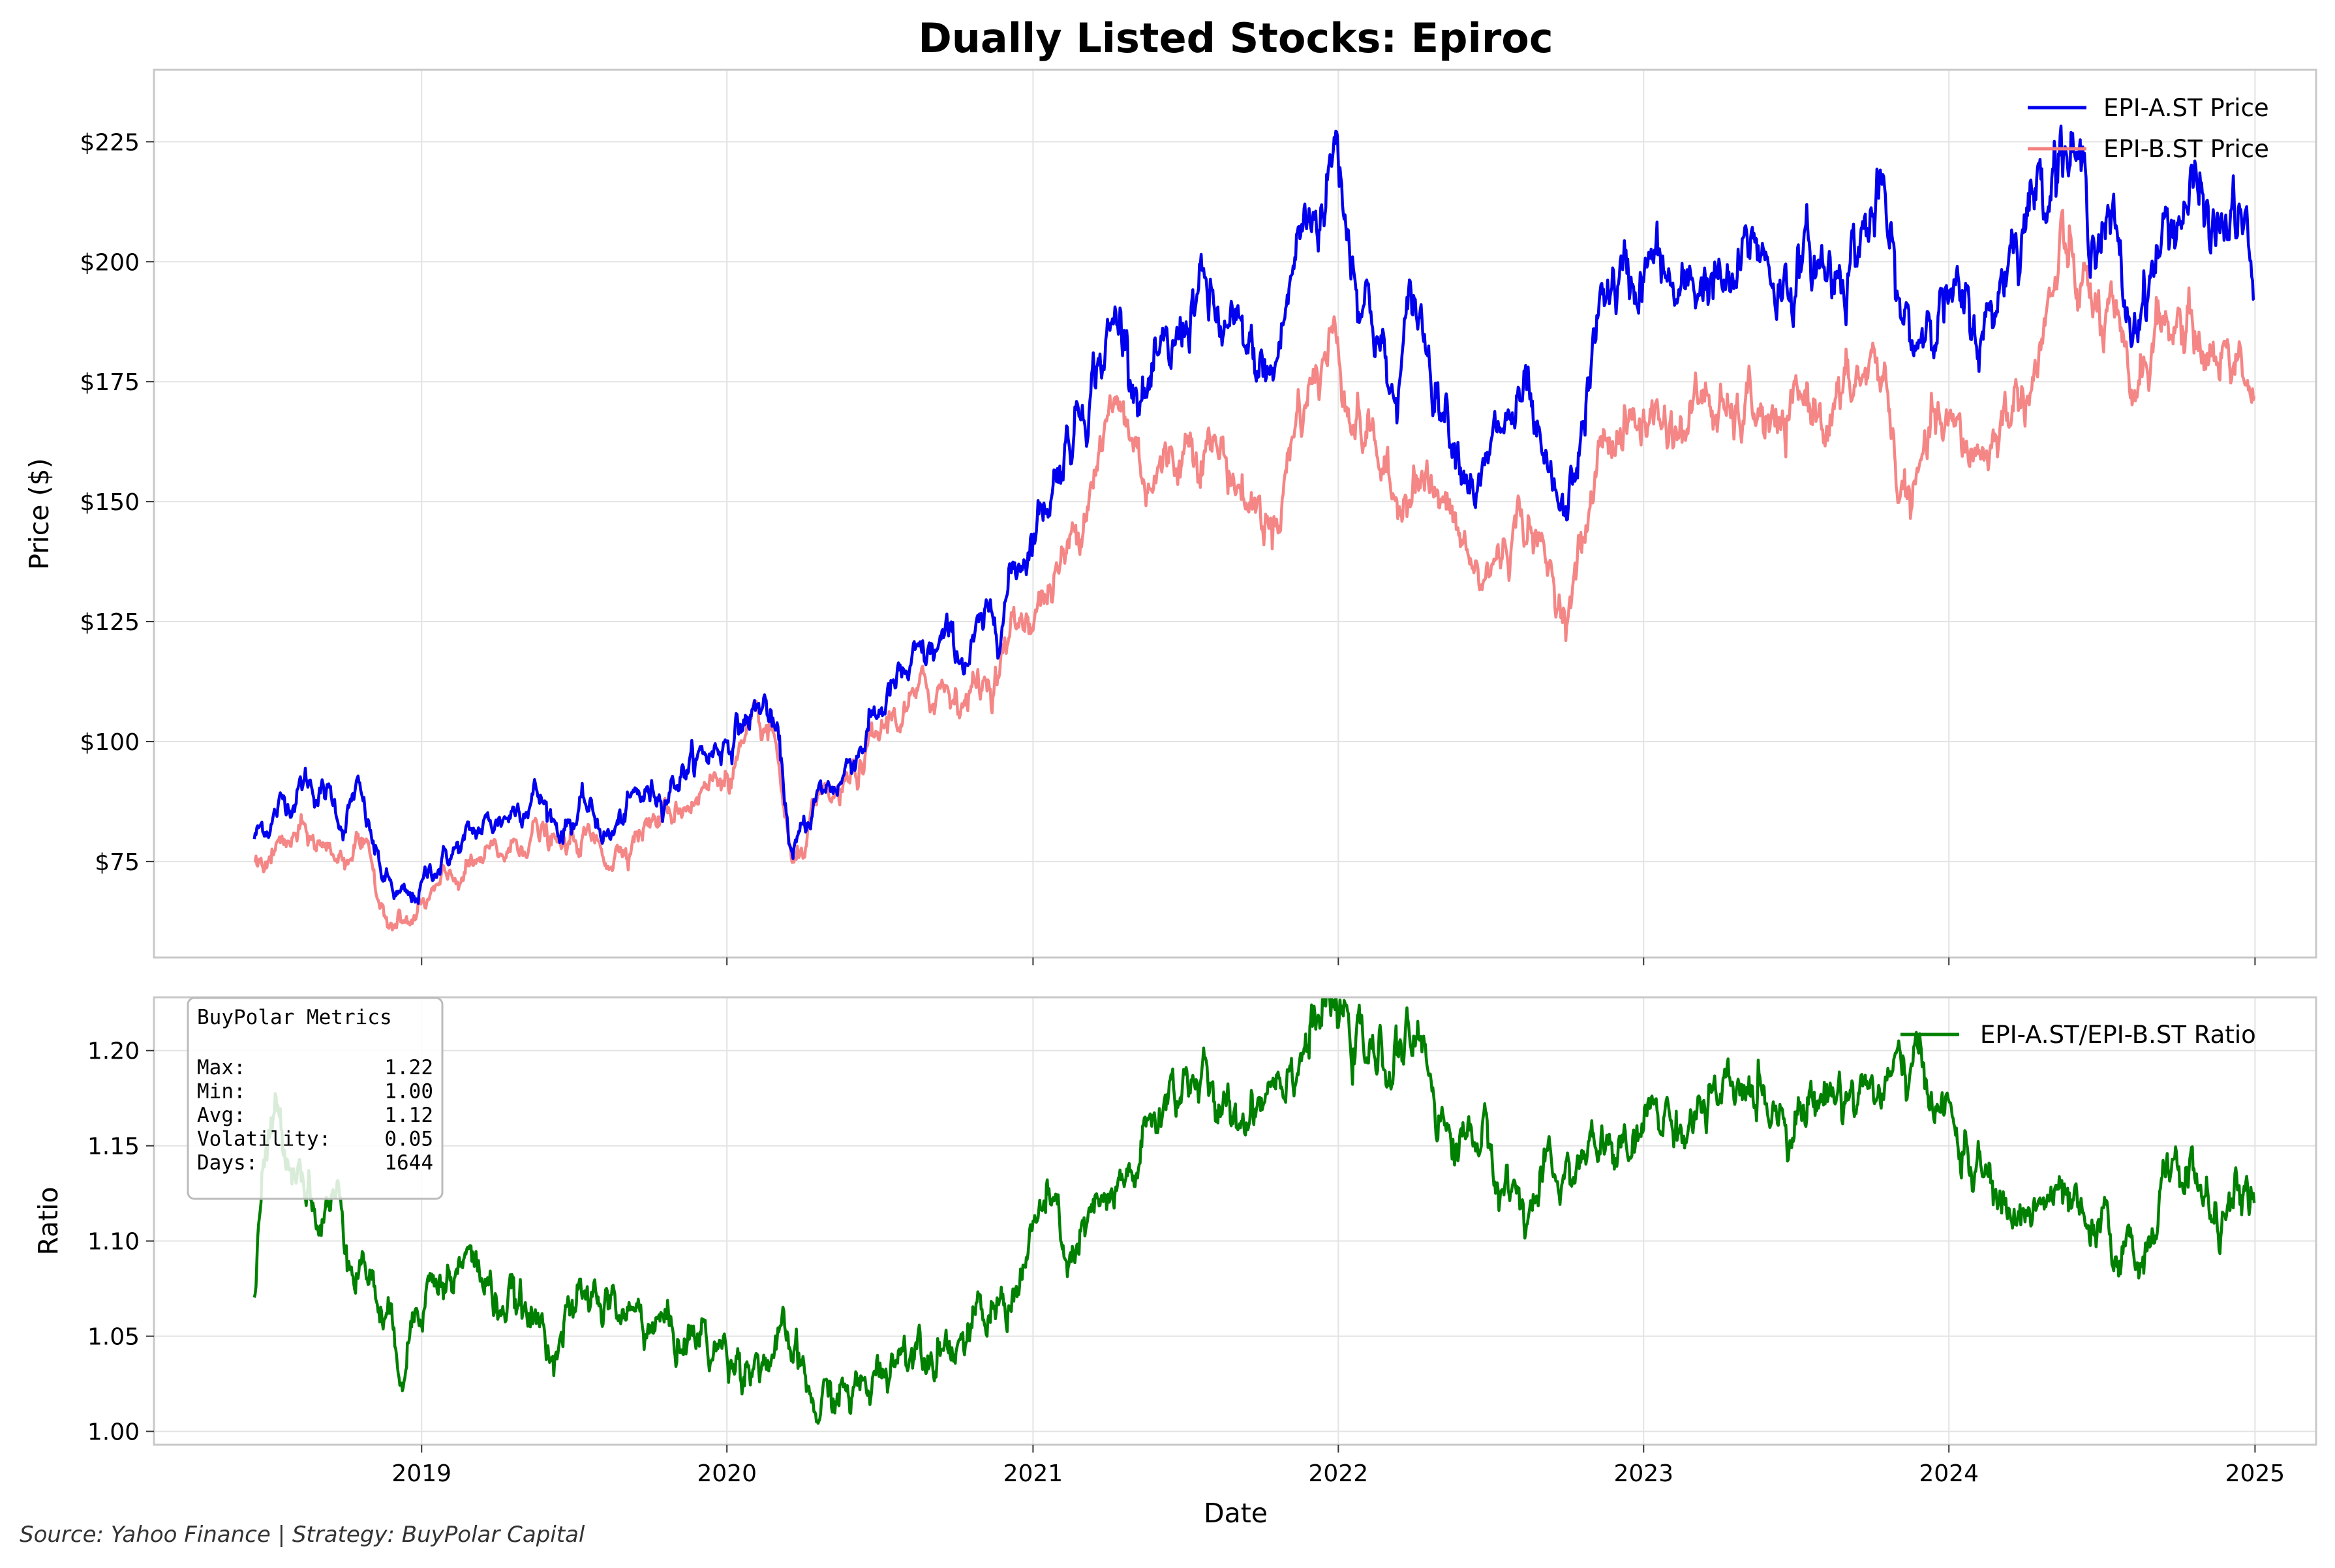 The height and width of the screenshot is (1568, 2335). I want to click on y-tick-label: $175, so click(110, 382).